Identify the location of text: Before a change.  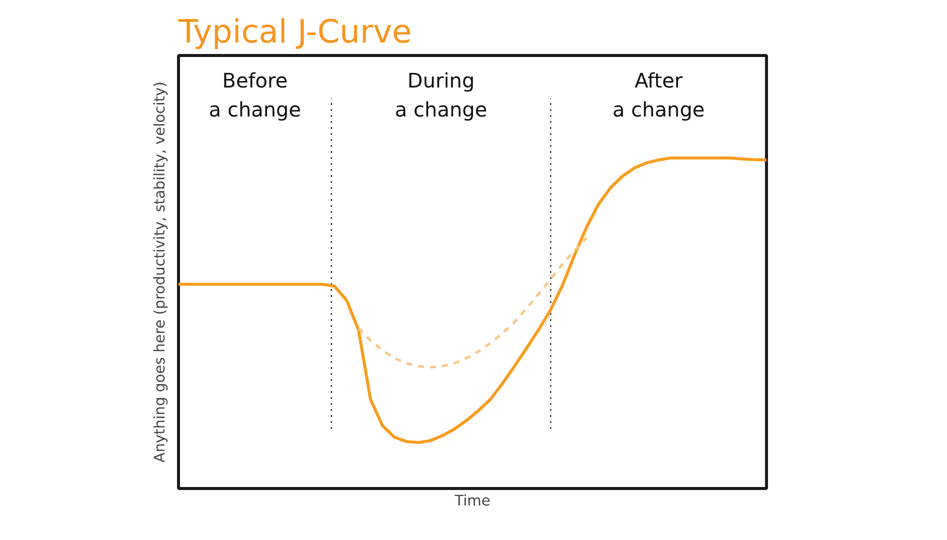
(255, 95).